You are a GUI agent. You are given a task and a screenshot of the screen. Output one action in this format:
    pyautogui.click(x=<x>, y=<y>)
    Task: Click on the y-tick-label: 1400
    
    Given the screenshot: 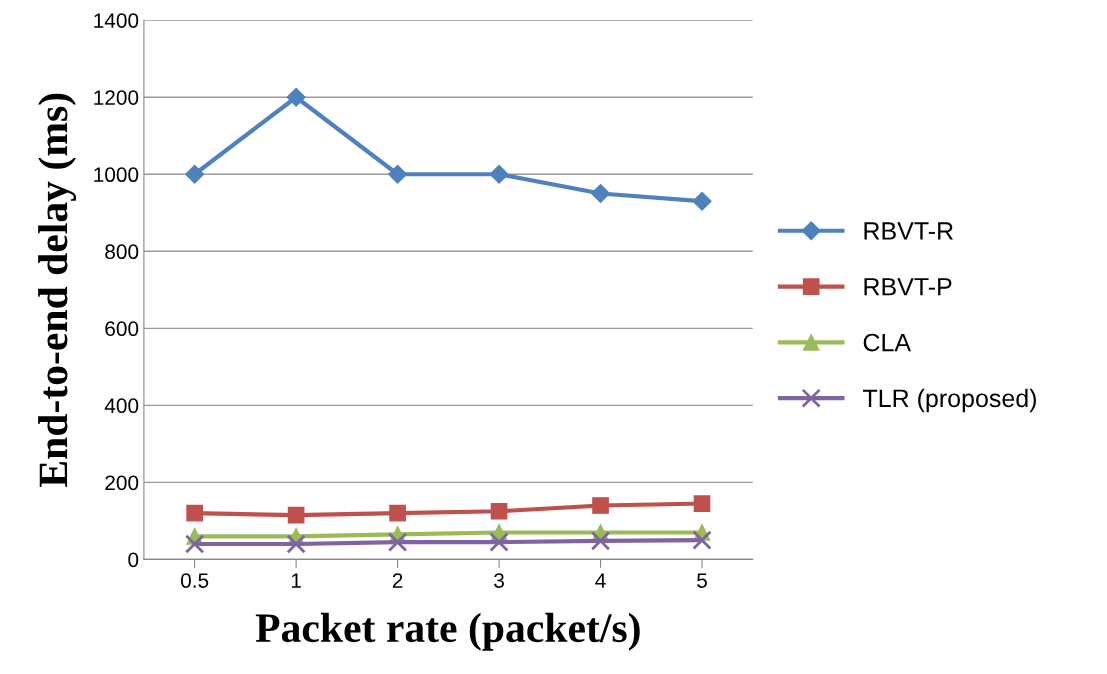 What is the action you would take?
    pyautogui.click(x=116, y=20)
    